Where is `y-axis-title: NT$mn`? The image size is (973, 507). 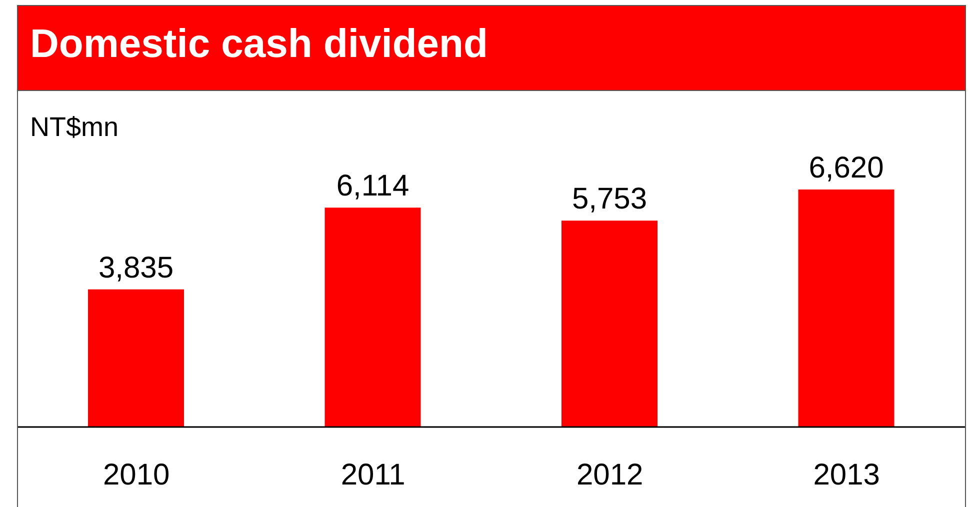
y-axis-title: NT$mn is located at coordinates (74, 127).